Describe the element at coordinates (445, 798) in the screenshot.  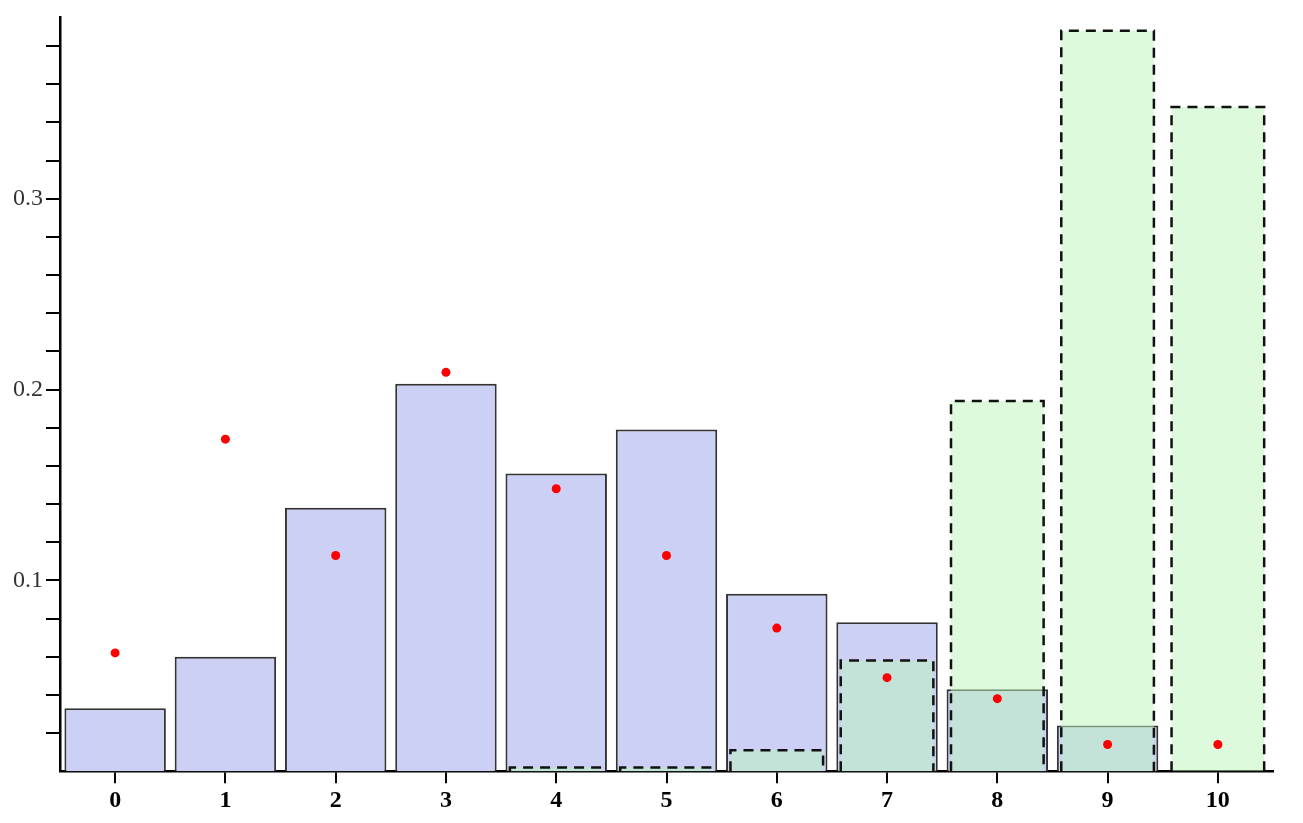
I see `x-tick-label: 3` at that location.